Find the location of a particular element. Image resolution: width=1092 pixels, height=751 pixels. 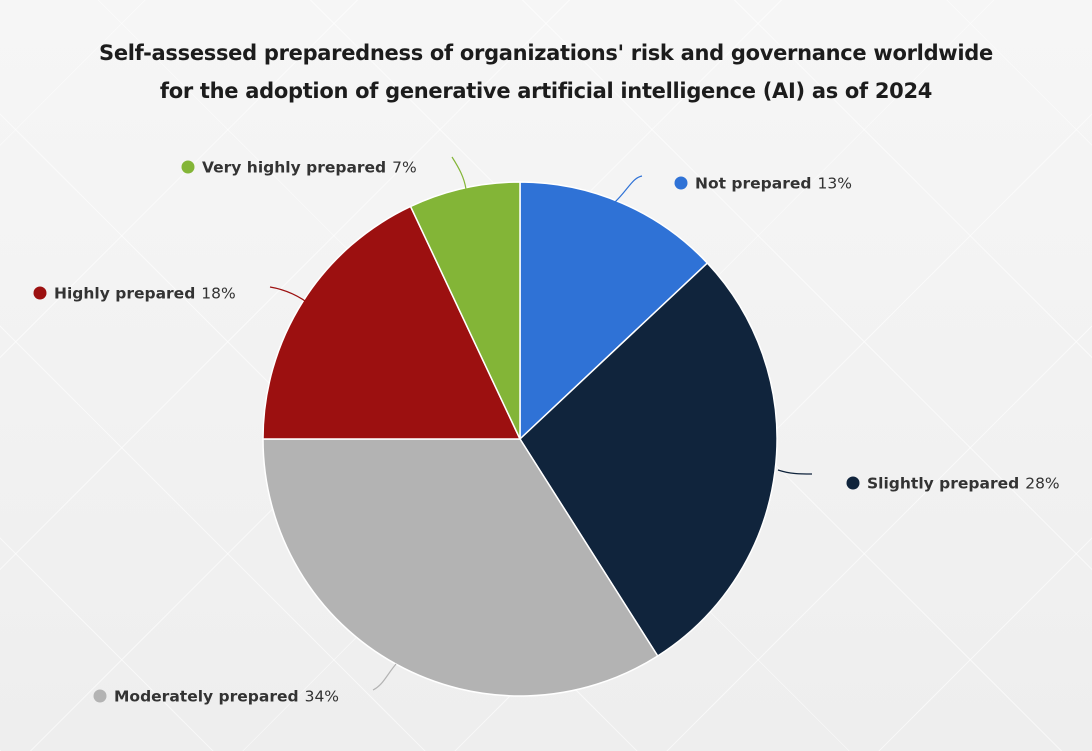

data-label-slightly-prepared: Slightly prepared 28% is located at coordinates (963, 484).